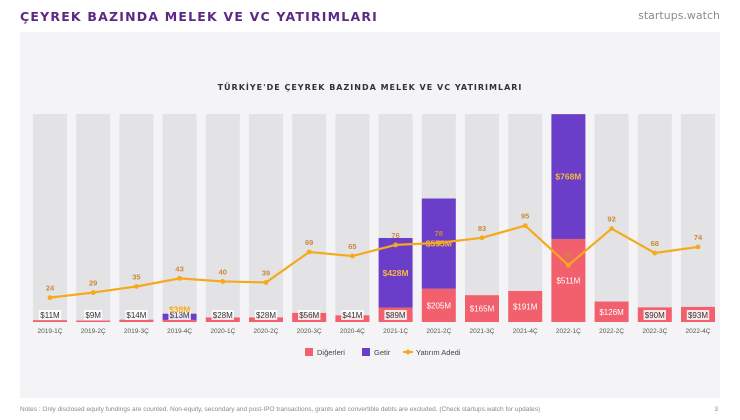 The image size is (740, 420). I want to click on page-title: ÇEYREK BAZINDA MELEK VE VC YATIRIMLARI, so click(199, 16).